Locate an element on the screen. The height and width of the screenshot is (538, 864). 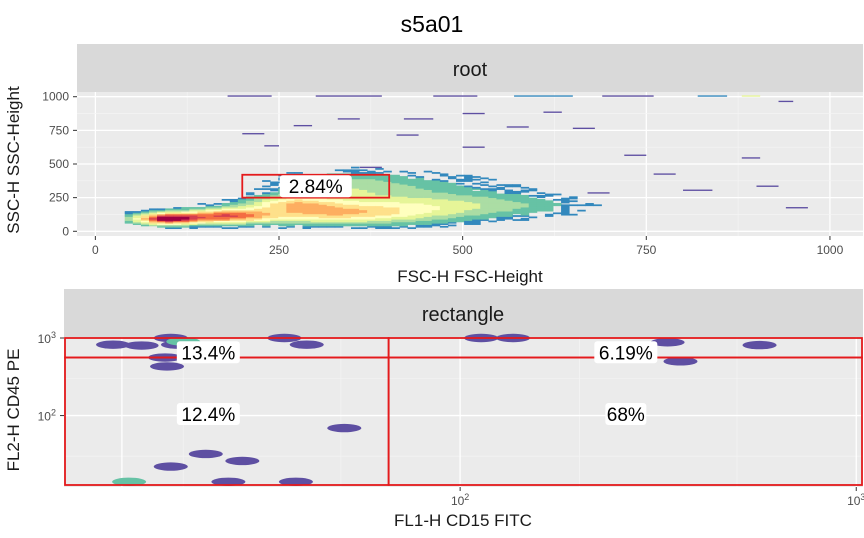
y-tick-label: 750 is located at coordinates (59, 130).